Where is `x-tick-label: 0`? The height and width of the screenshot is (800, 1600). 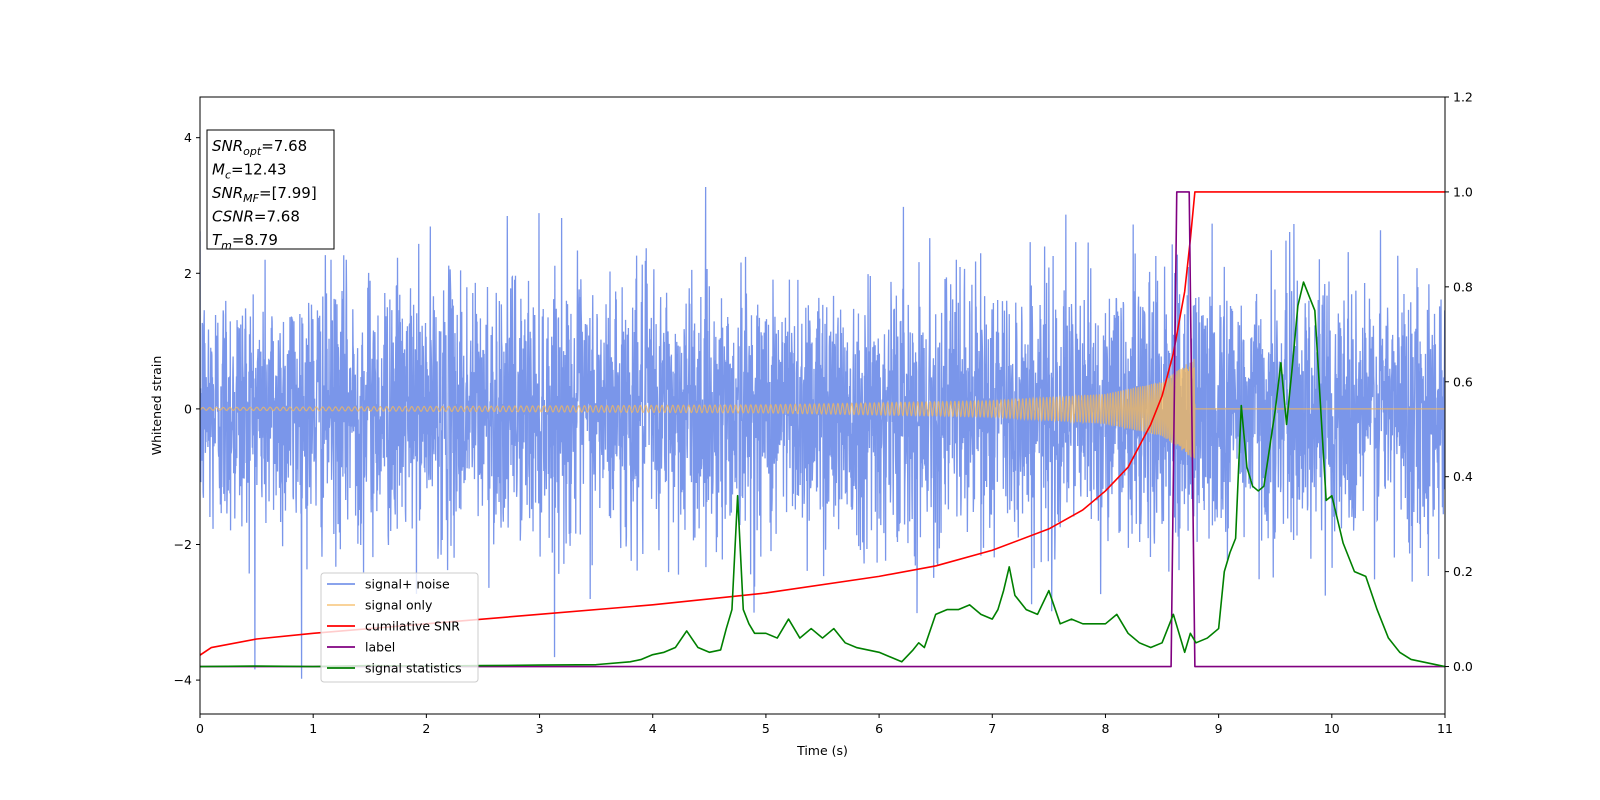
x-tick-label: 0 is located at coordinates (200, 728).